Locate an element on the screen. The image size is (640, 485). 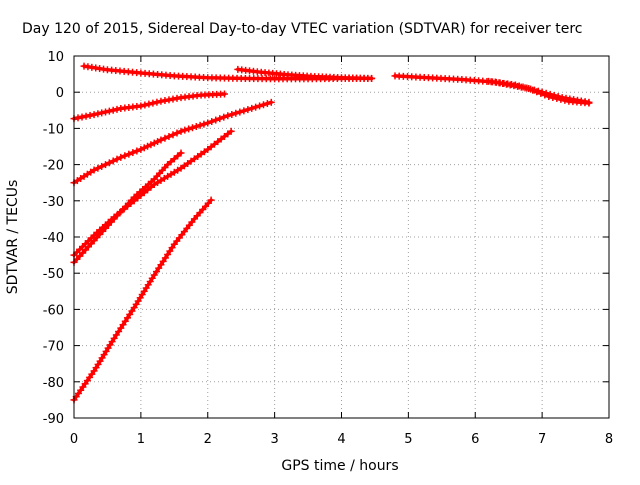
x-tick-label: 1 is located at coordinates (141, 439).